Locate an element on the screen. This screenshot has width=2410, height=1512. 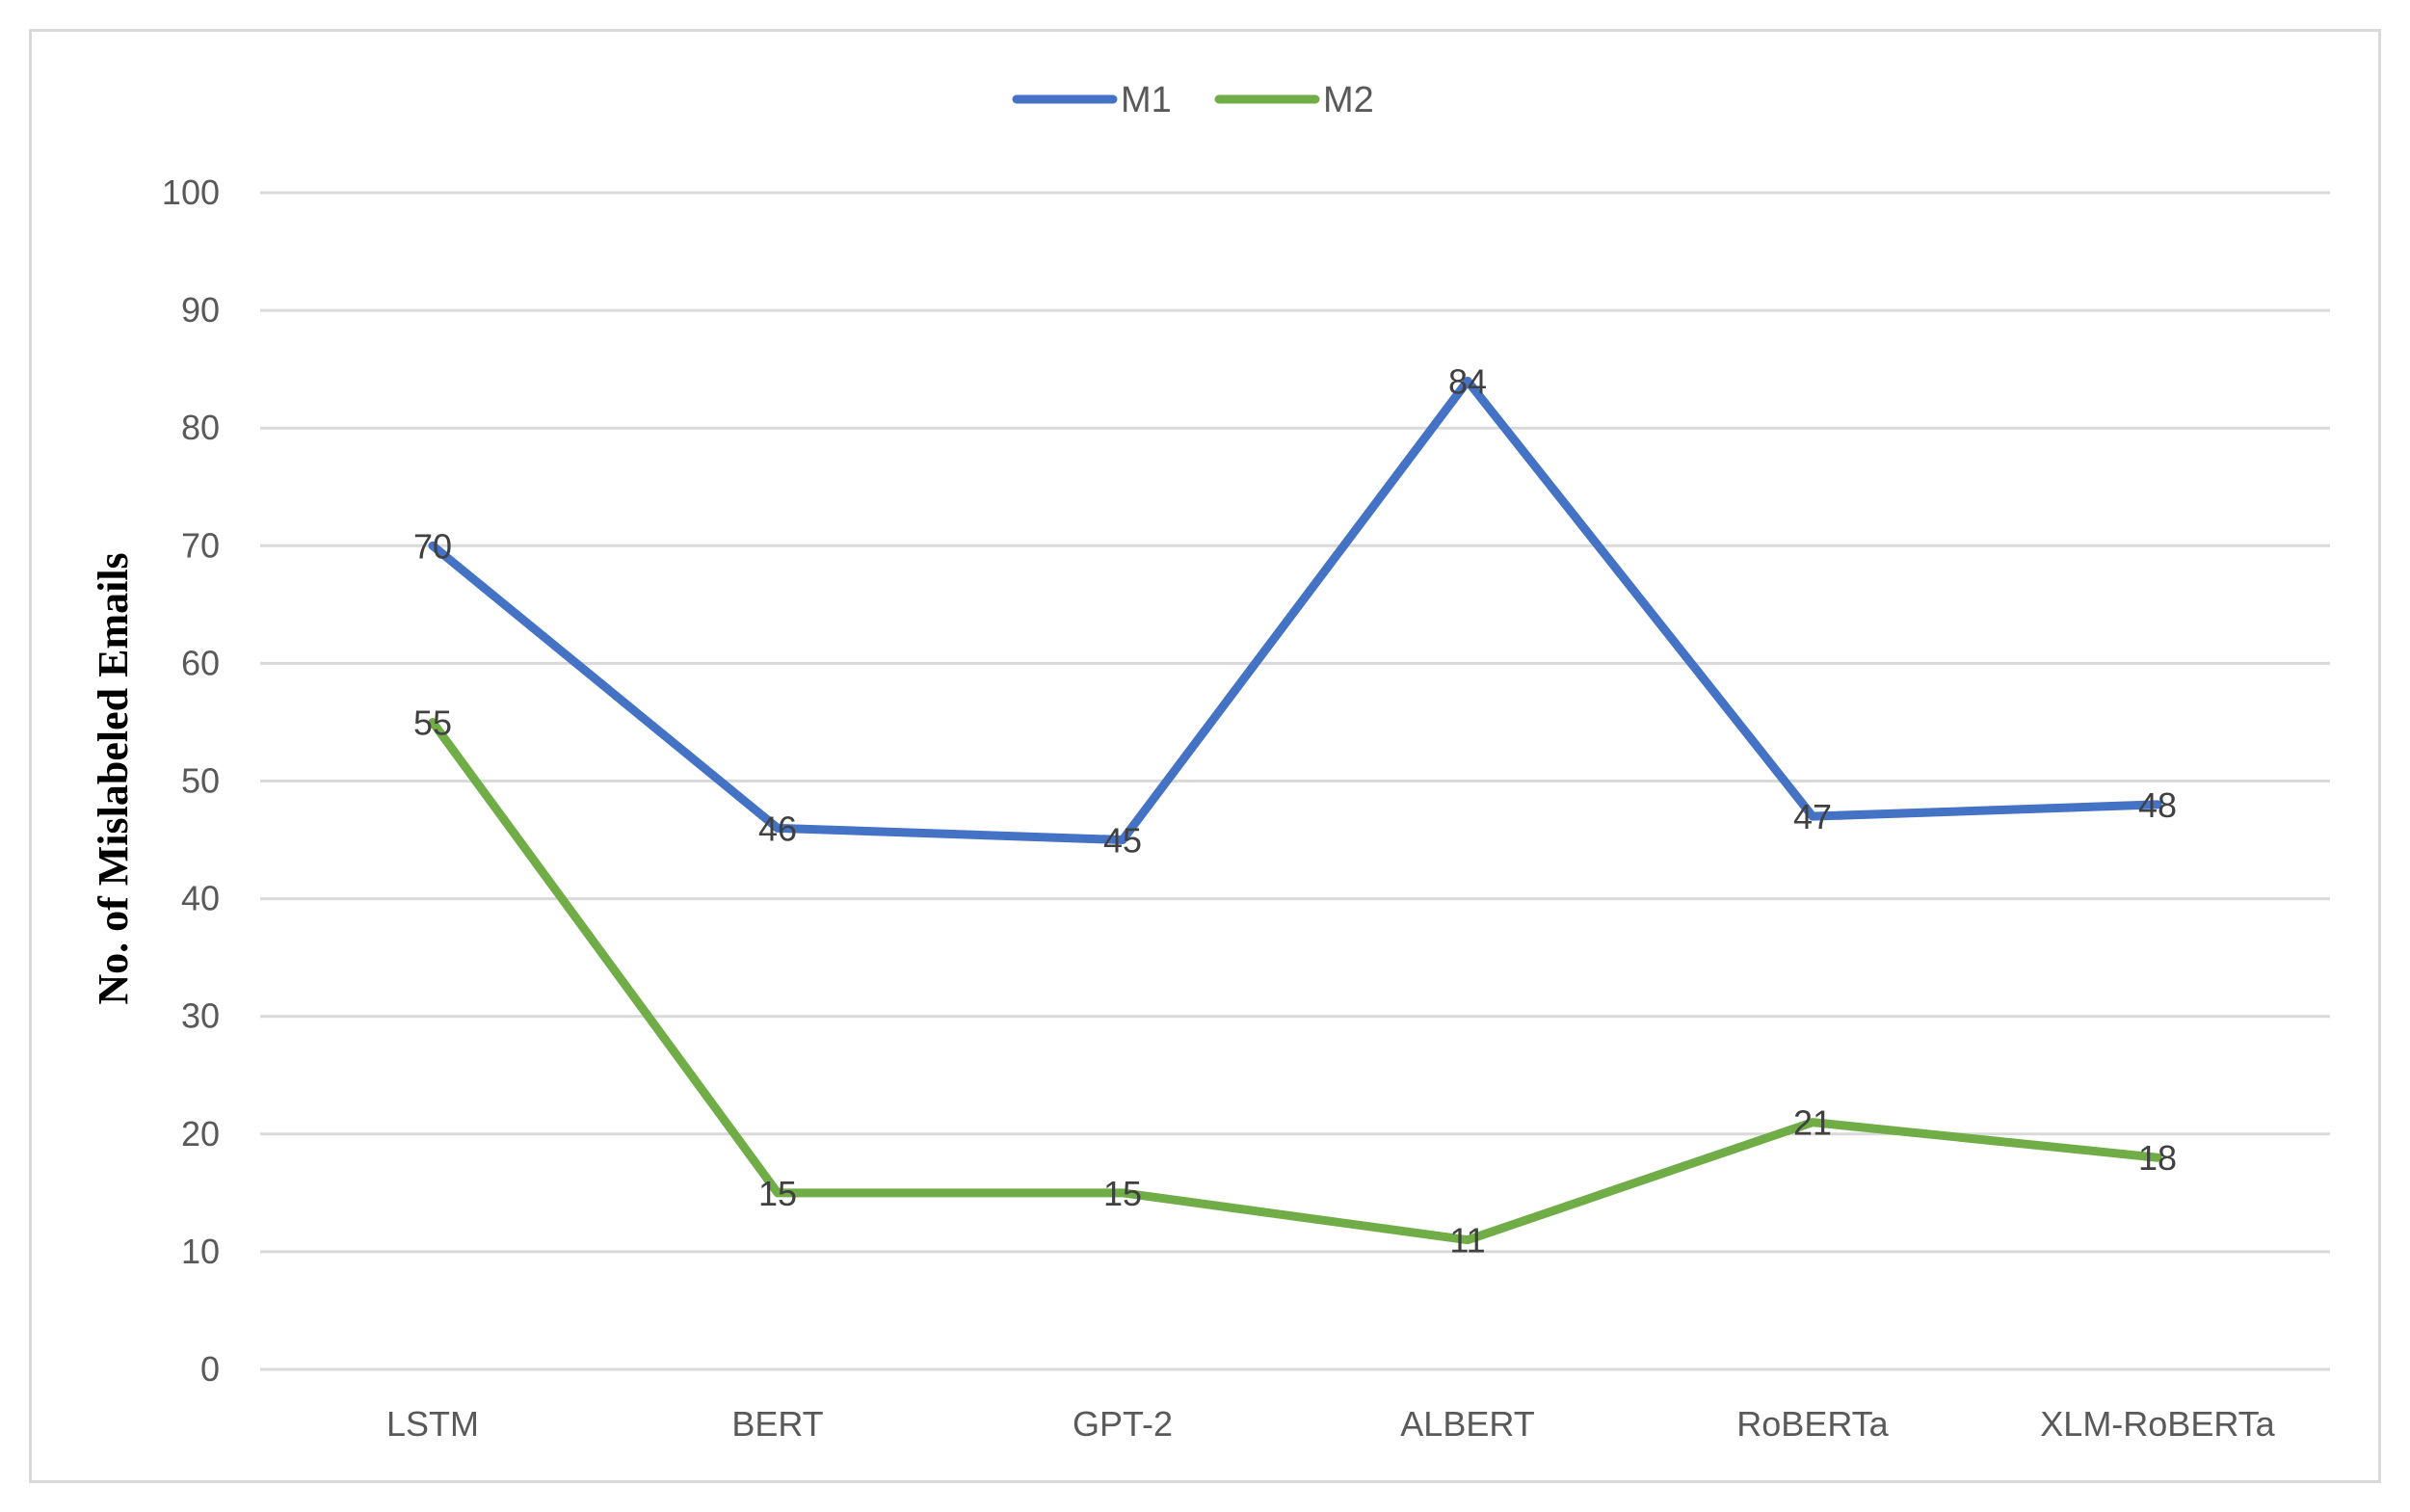
x-axis-ticks: LSTM BERT GPT-2 ALBERT RoBERTa XLM-RoBERTa is located at coordinates (1331, 1424).